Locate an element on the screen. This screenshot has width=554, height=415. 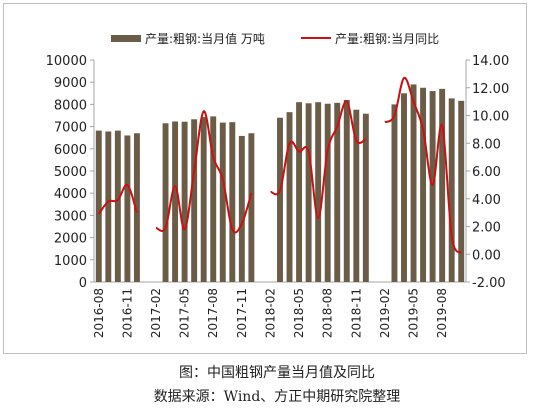
left-tick-label: 9000 is located at coordinates (70, 83).